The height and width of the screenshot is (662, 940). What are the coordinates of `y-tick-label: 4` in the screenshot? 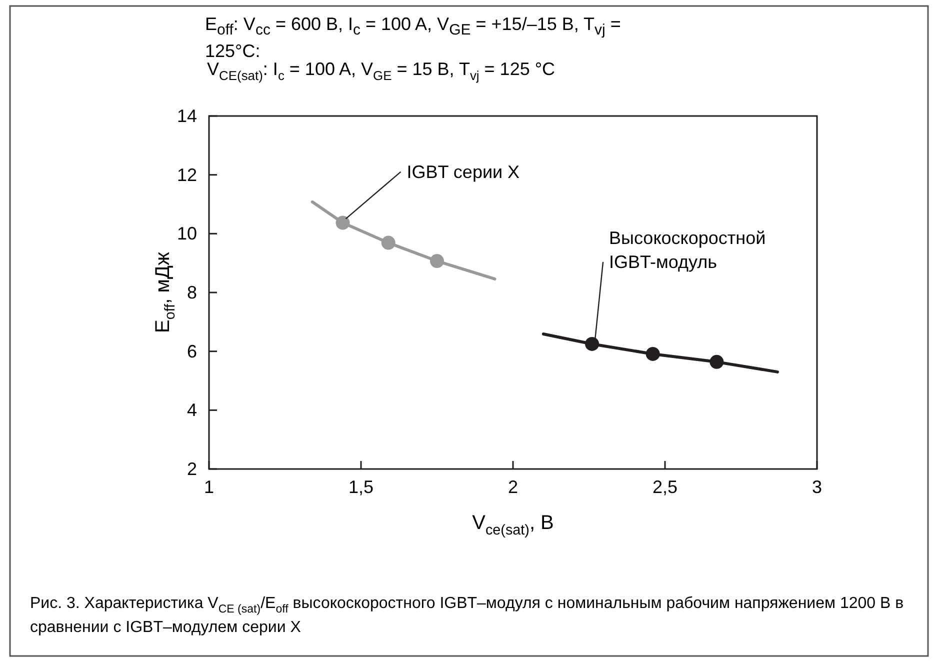 It's located at (191, 410).